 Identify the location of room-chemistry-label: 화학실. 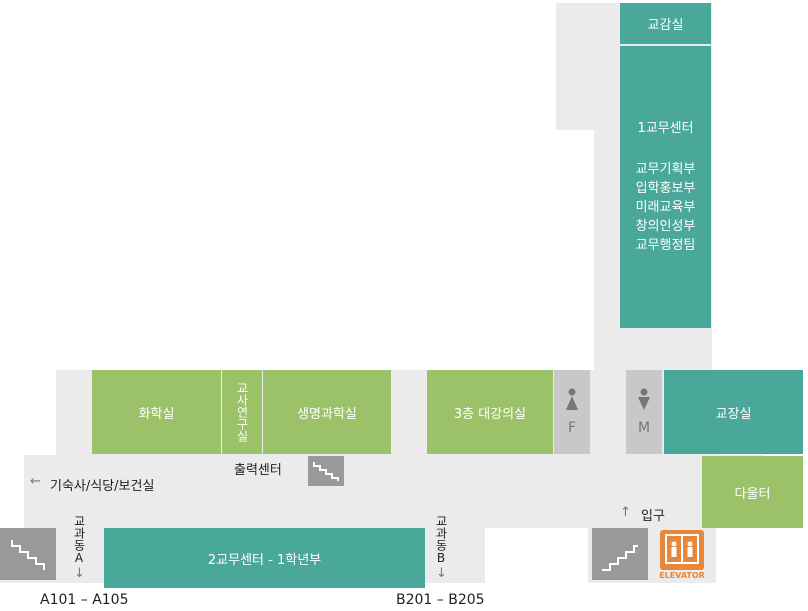
(156, 414).